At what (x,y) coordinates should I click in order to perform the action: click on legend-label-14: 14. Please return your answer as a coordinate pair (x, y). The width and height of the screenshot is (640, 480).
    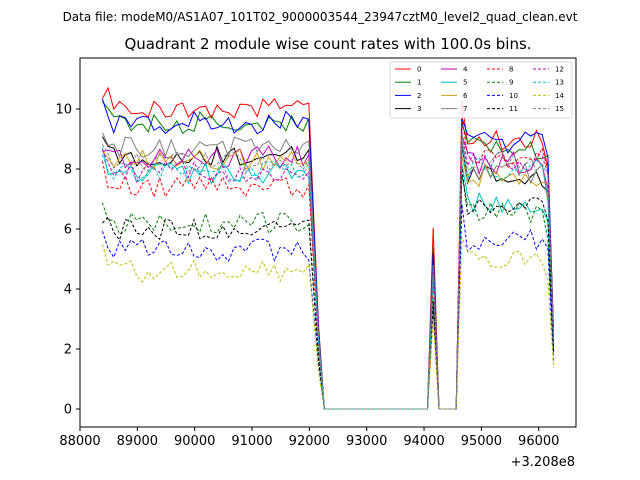
    Looking at the image, I should click on (559, 96).